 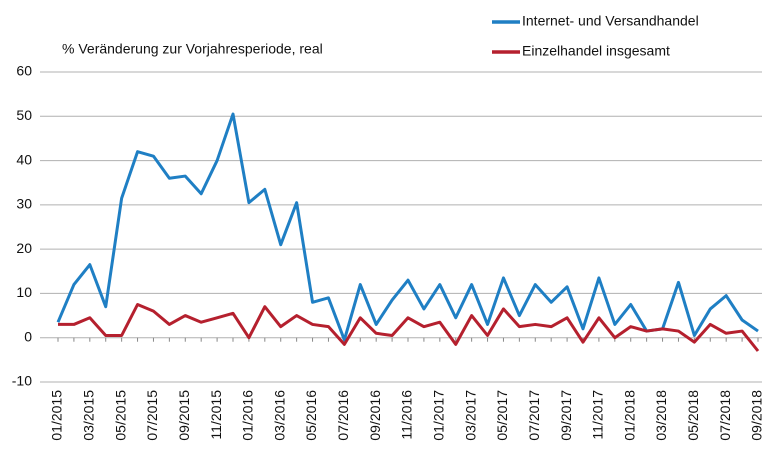 I want to click on x-tick-label: 07/2016, so click(x=343, y=415).